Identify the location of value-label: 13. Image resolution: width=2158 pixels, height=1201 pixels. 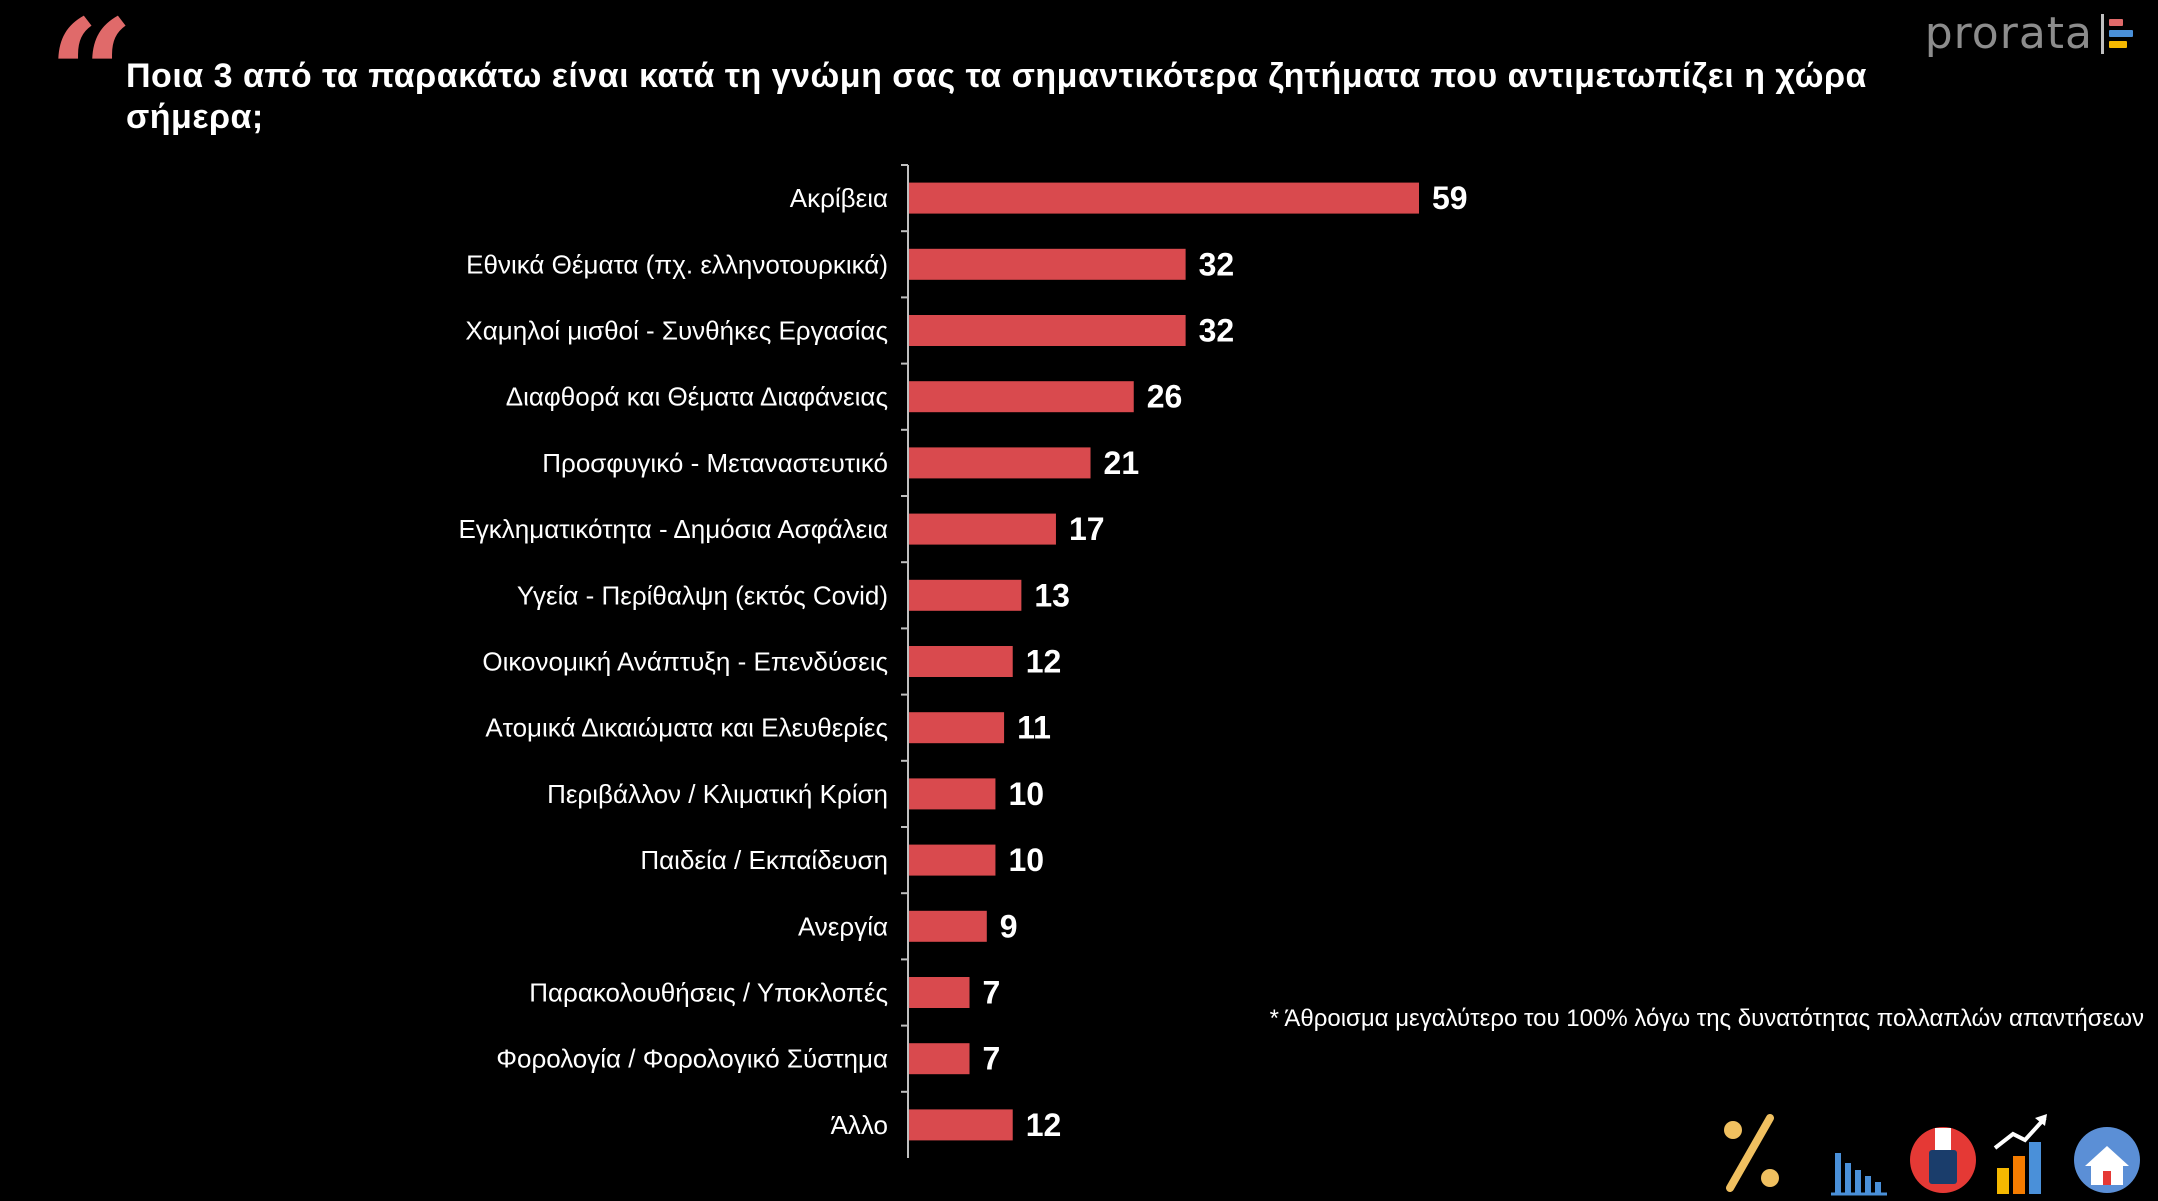
(1052, 595).